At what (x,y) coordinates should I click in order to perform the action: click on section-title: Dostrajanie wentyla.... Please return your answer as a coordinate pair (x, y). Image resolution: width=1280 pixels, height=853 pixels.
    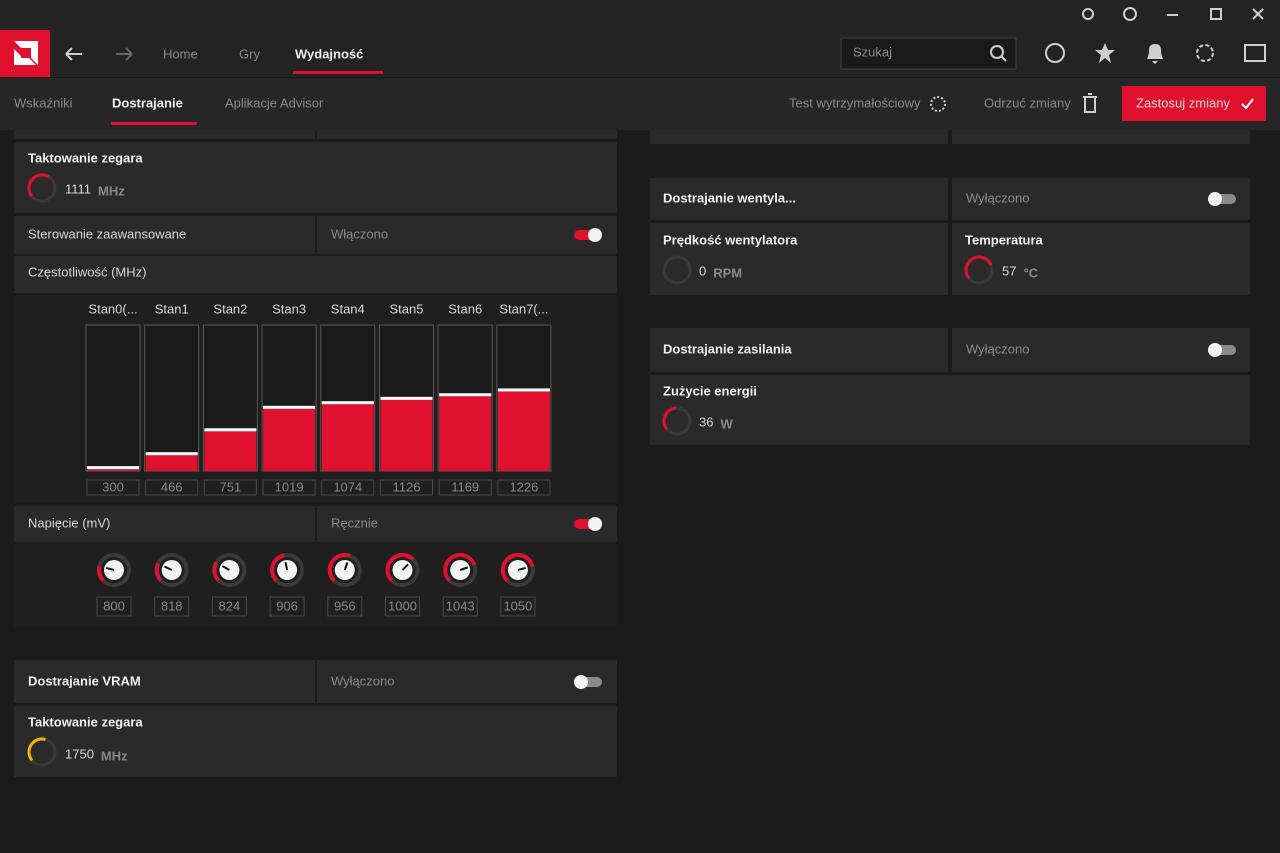
    Looking at the image, I should click on (729, 197).